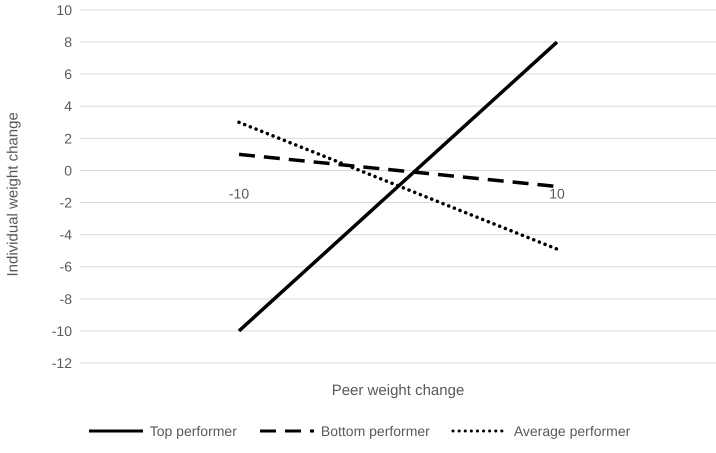 This screenshot has width=716, height=453. What do you see at coordinates (66, 266) in the screenshot?
I see `y-tick-label: -6` at bounding box center [66, 266].